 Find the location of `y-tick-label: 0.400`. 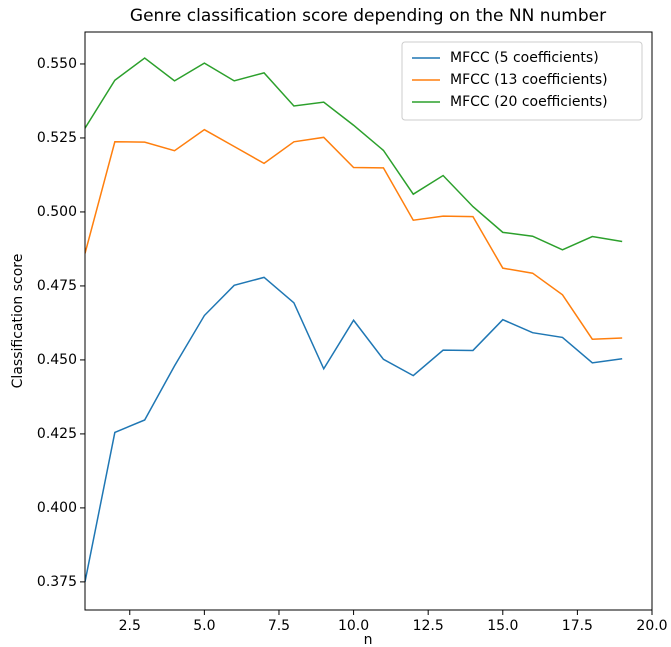

y-tick-label: 0.400 is located at coordinates (57, 508).